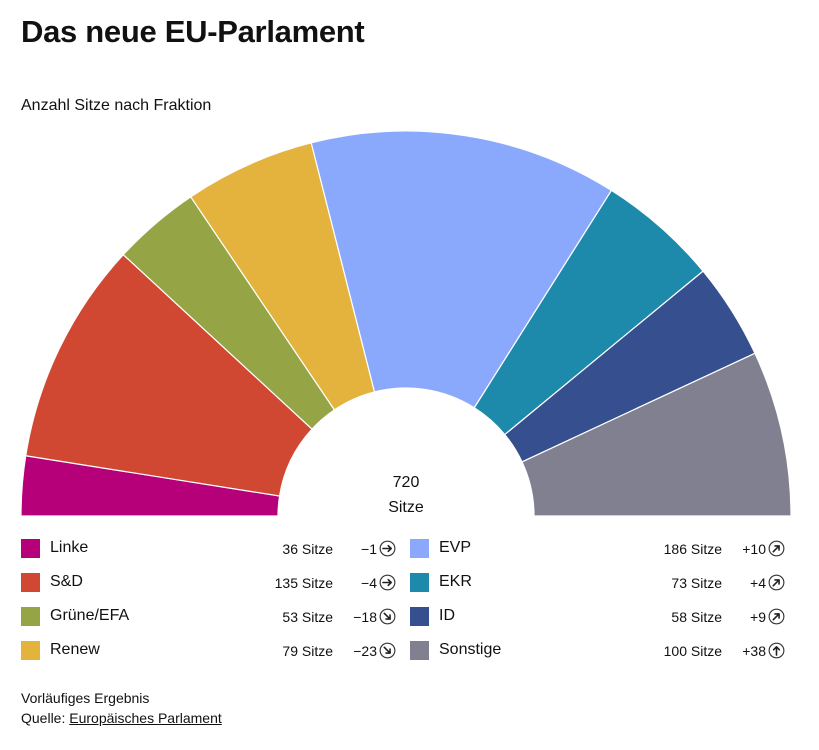 The image size is (819, 750). I want to click on legend-change: +4, so click(758, 583).